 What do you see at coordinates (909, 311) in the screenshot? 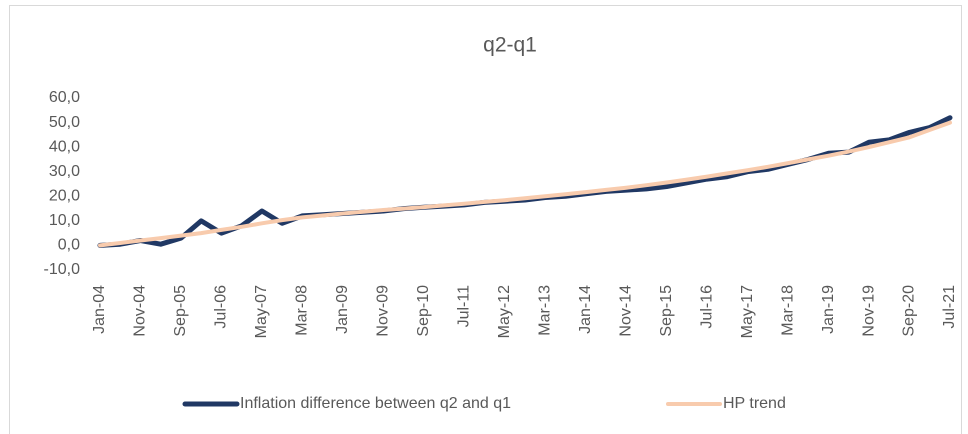
I see `x-tick-label: Sep-20` at bounding box center [909, 311].